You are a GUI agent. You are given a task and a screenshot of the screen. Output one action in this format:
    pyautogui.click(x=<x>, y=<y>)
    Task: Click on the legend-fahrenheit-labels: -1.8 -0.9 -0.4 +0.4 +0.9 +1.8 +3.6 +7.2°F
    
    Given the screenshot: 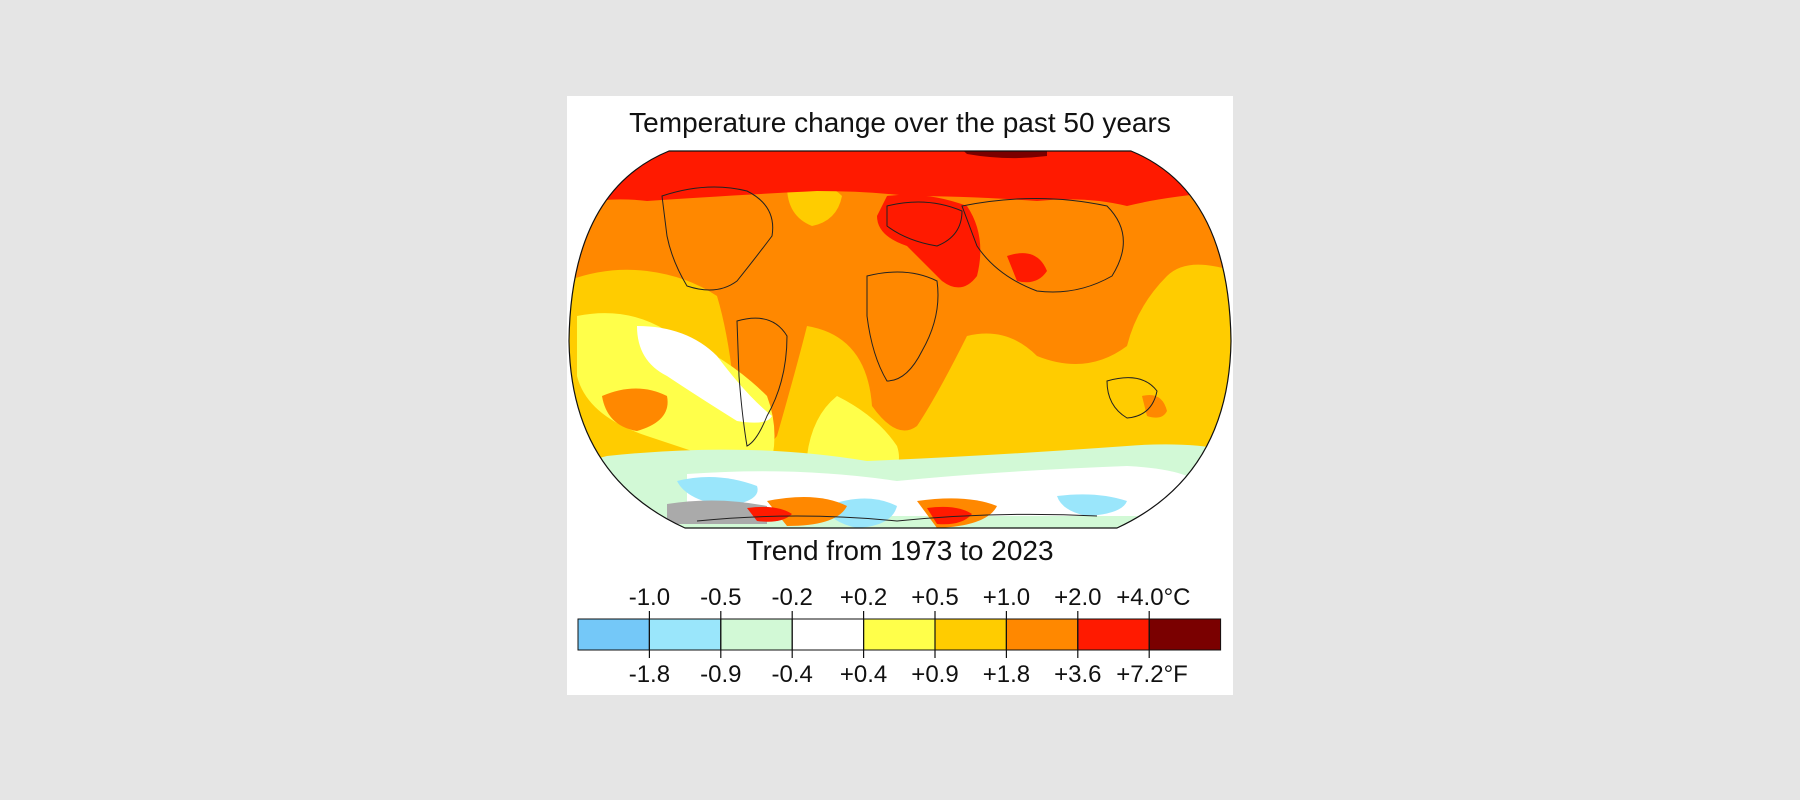 What is the action you would take?
    pyautogui.click(x=908, y=674)
    